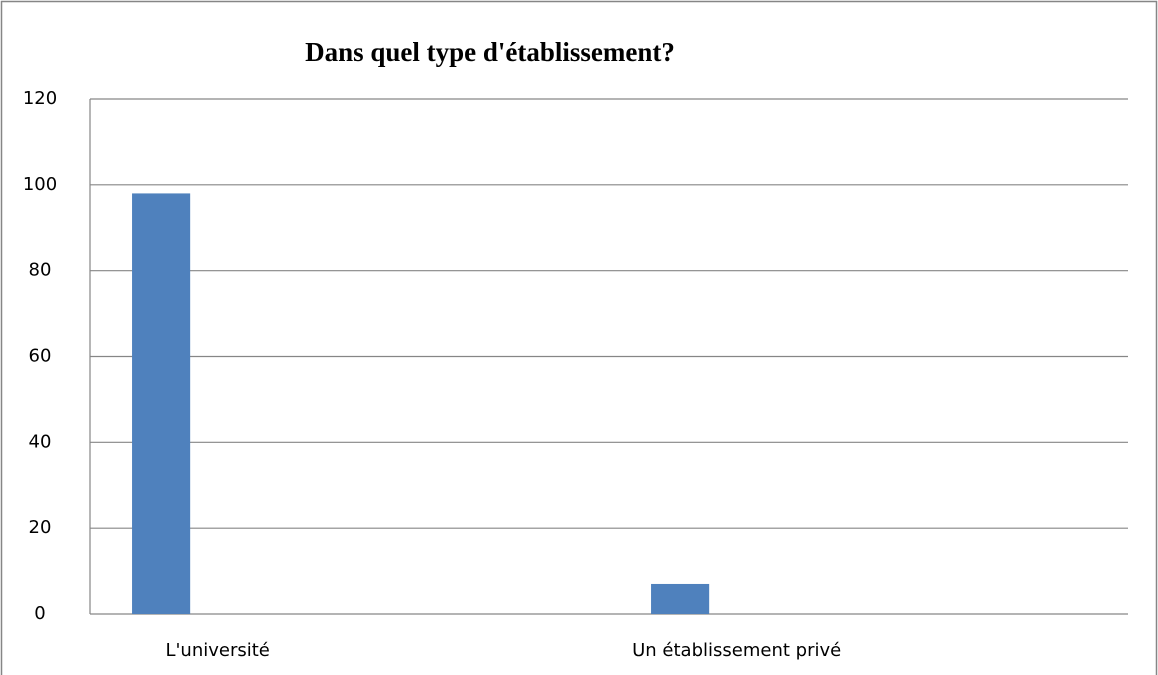  I want to click on y-tick-label: 100, so click(40, 184).